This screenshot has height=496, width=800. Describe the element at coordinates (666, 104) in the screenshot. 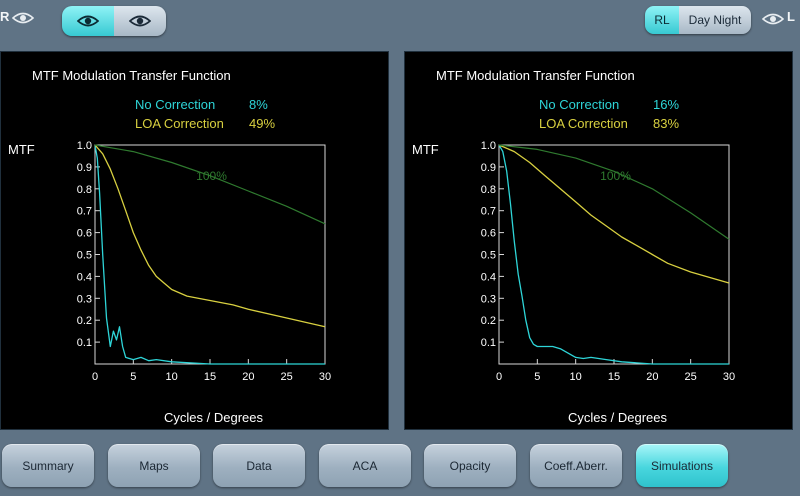

I see `legend-no-correction-value: 16%` at that location.